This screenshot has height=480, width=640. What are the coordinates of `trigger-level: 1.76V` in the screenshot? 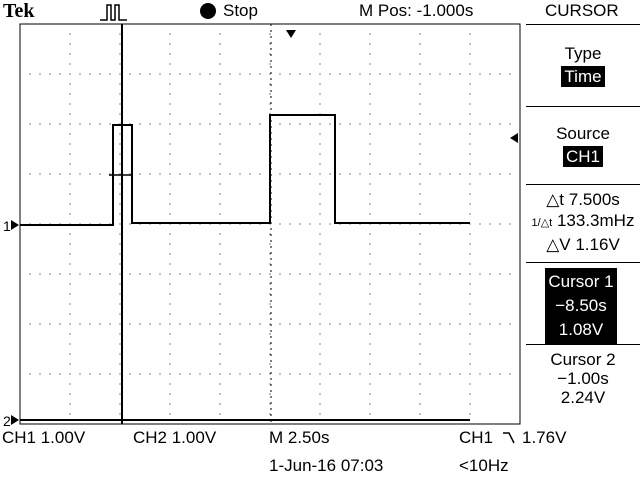 It's located at (544, 437).